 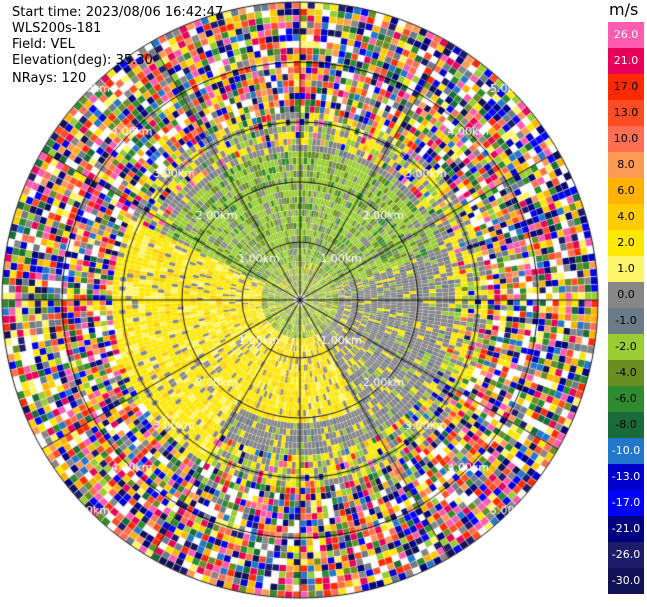 I want to click on colorbar-tick-label: -17.0, so click(x=626, y=502).